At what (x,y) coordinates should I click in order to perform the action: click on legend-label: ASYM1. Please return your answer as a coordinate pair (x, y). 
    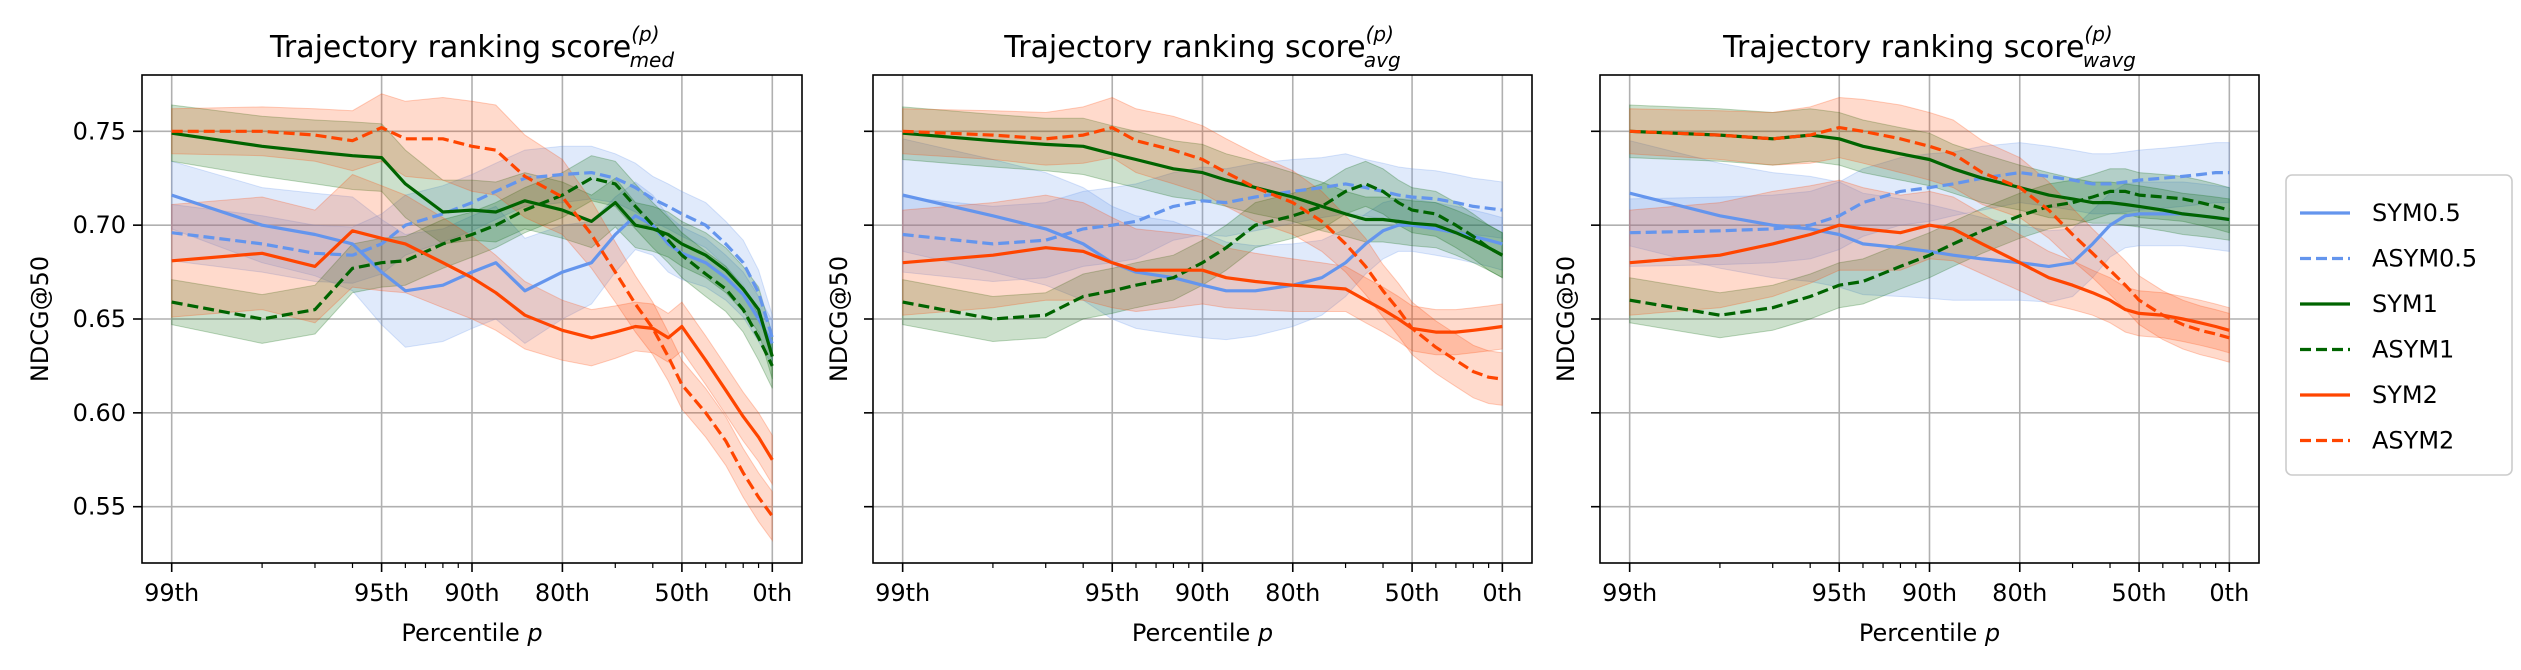
    Looking at the image, I should click on (2413, 350).